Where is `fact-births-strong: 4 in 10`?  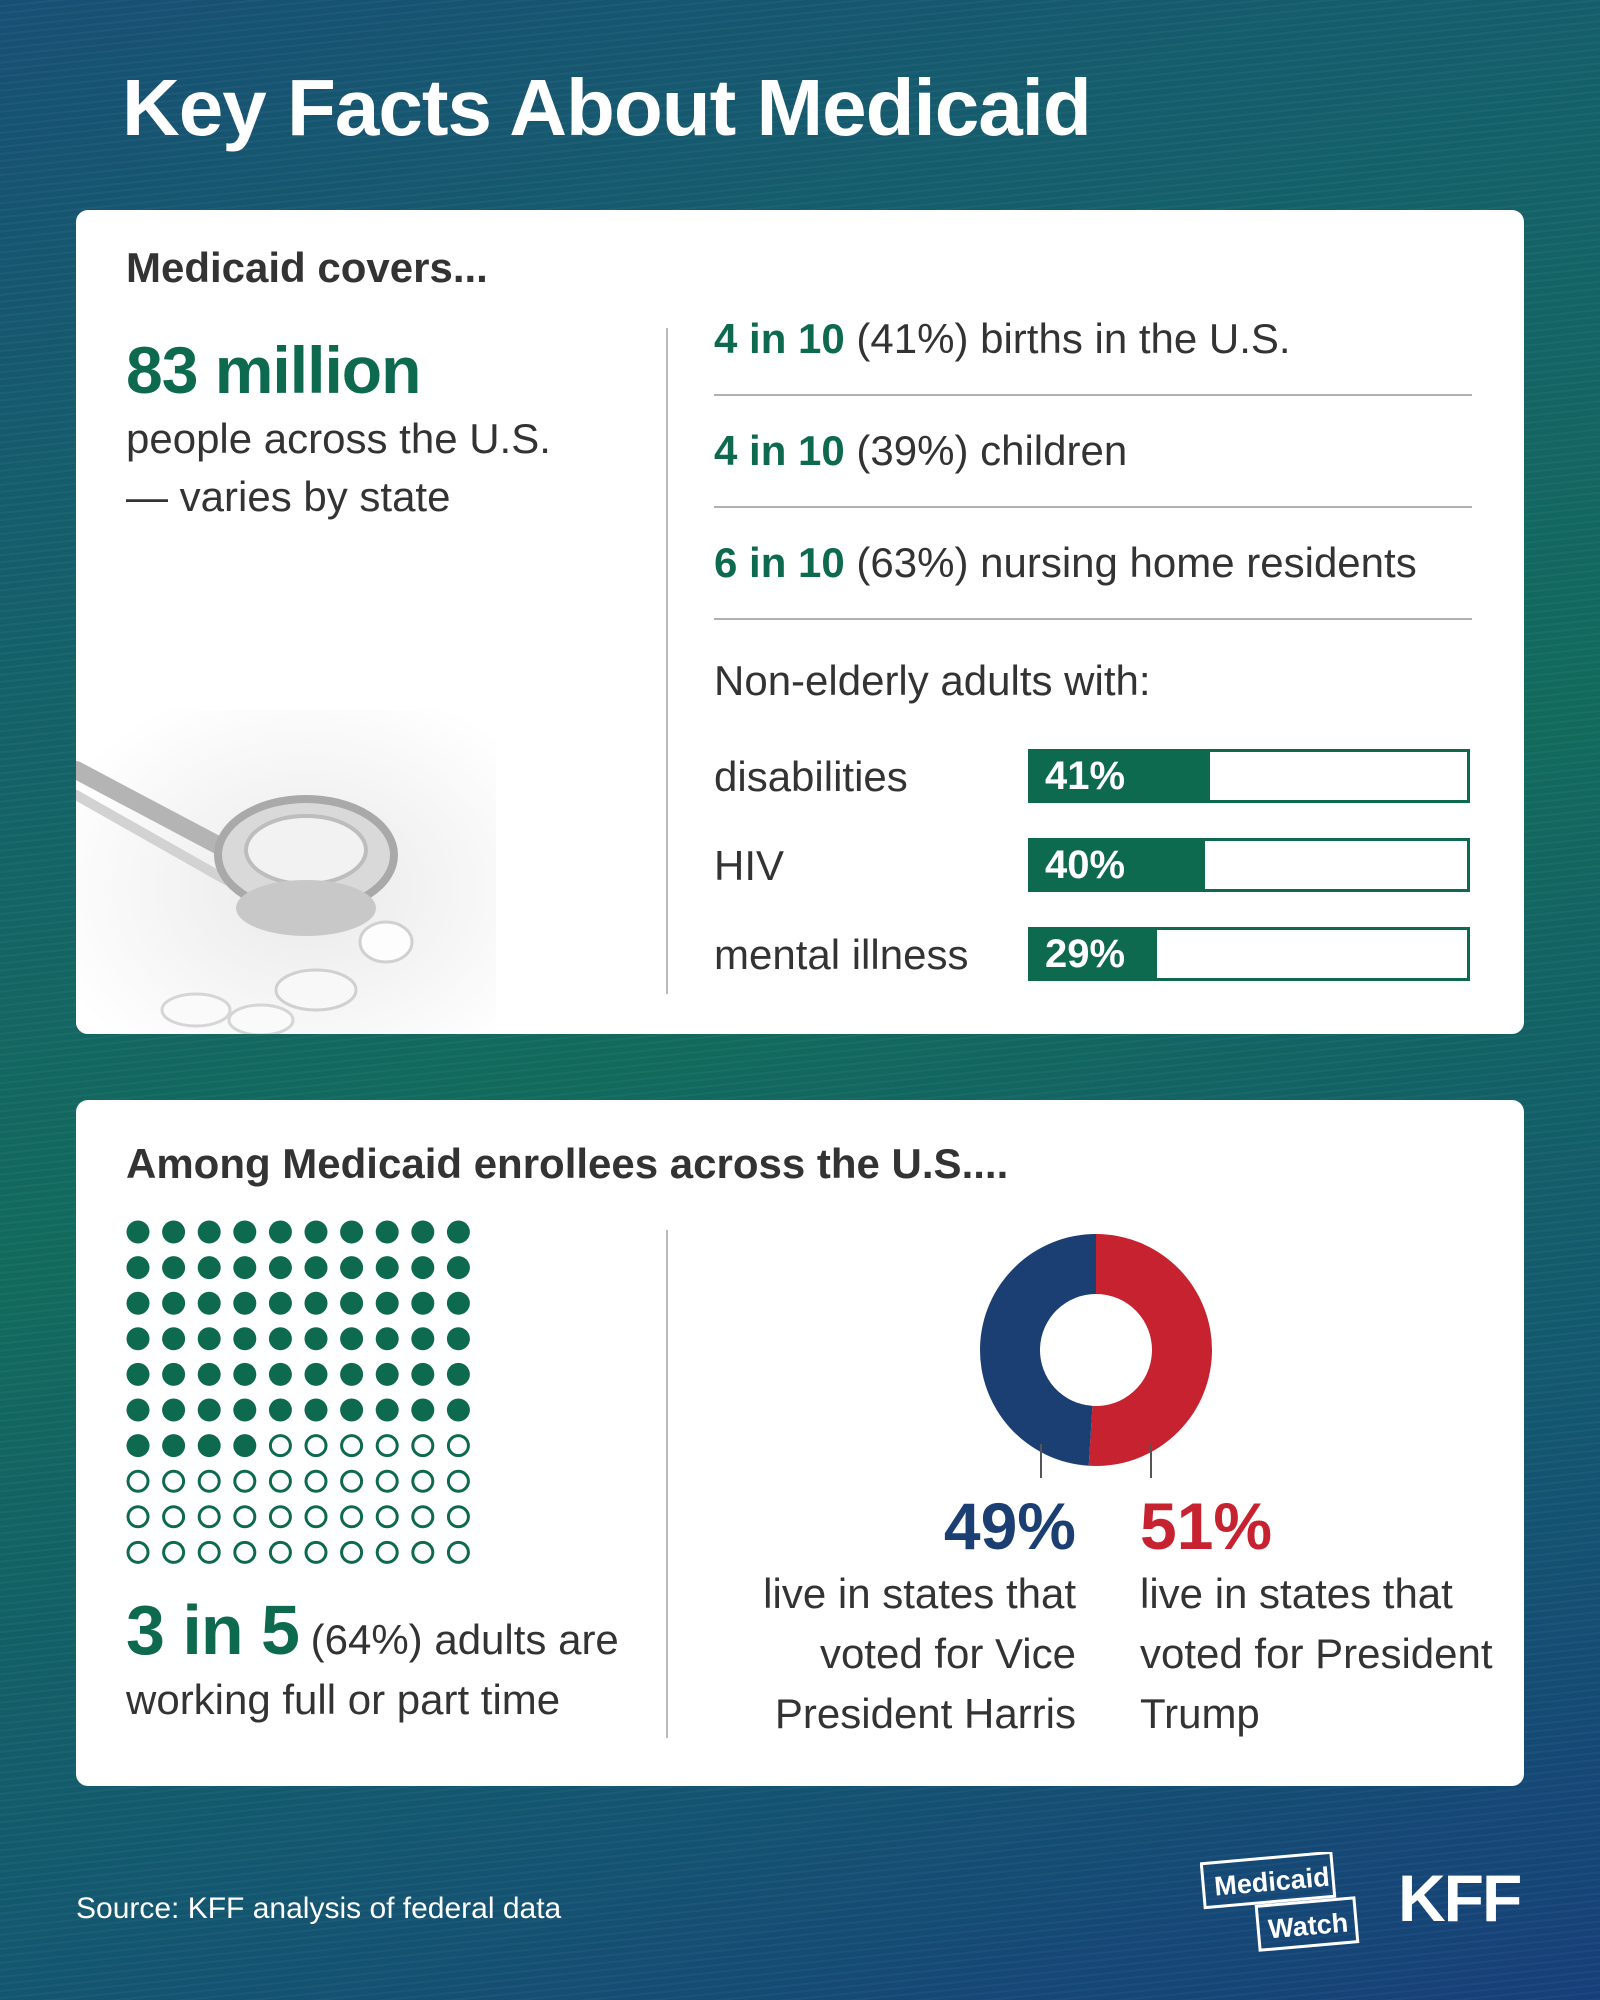 fact-births-strong: 4 in 10 is located at coordinates (779, 338).